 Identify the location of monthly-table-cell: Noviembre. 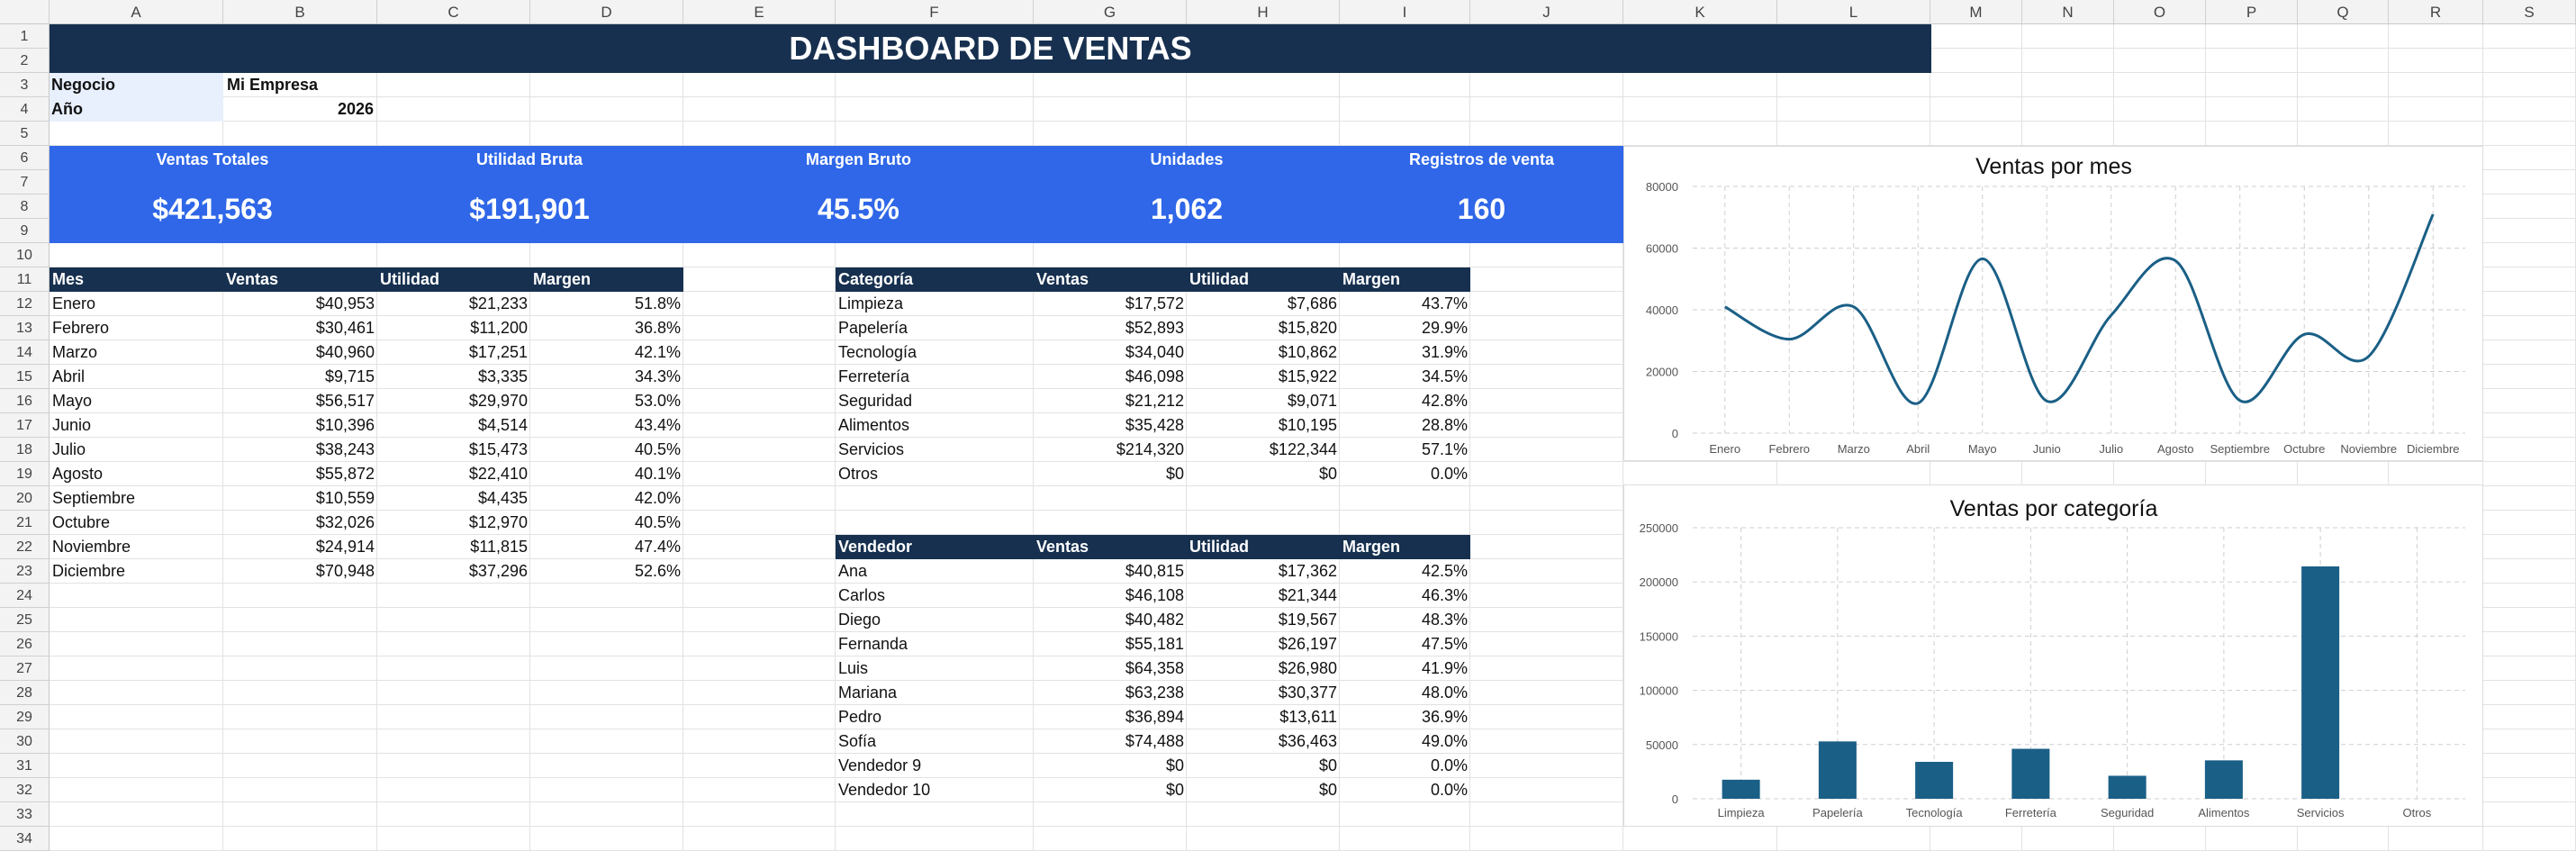
(91, 547).